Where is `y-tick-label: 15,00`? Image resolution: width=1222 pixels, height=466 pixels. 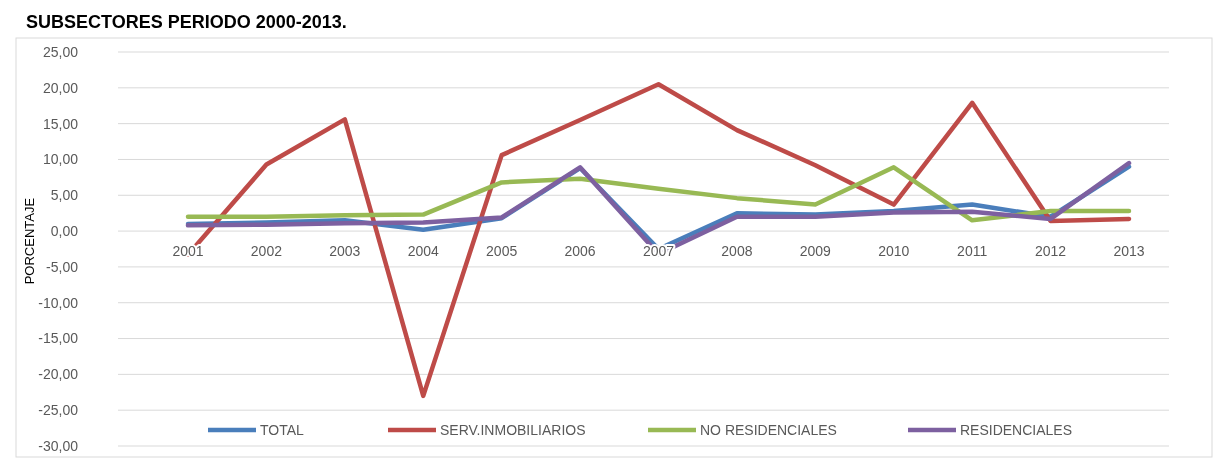
y-tick-label: 15,00 is located at coordinates (60, 123).